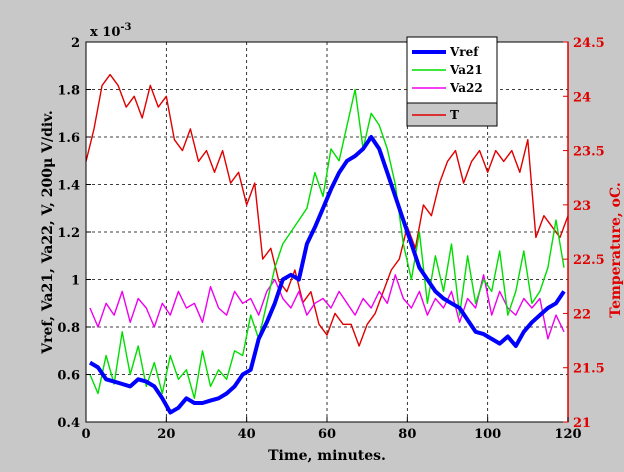 The height and width of the screenshot is (472, 624). Describe the element at coordinates (68, 138) in the screenshot. I see `y-tick-label: 1.6` at that location.